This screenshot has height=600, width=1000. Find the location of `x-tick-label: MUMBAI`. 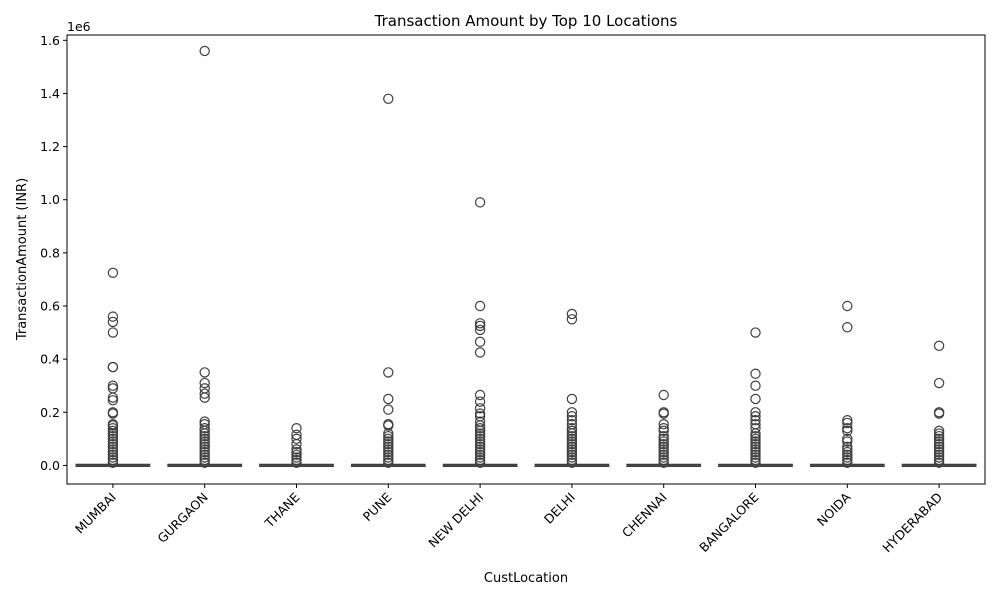

x-tick-label: MUMBAI is located at coordinates (95, 513).